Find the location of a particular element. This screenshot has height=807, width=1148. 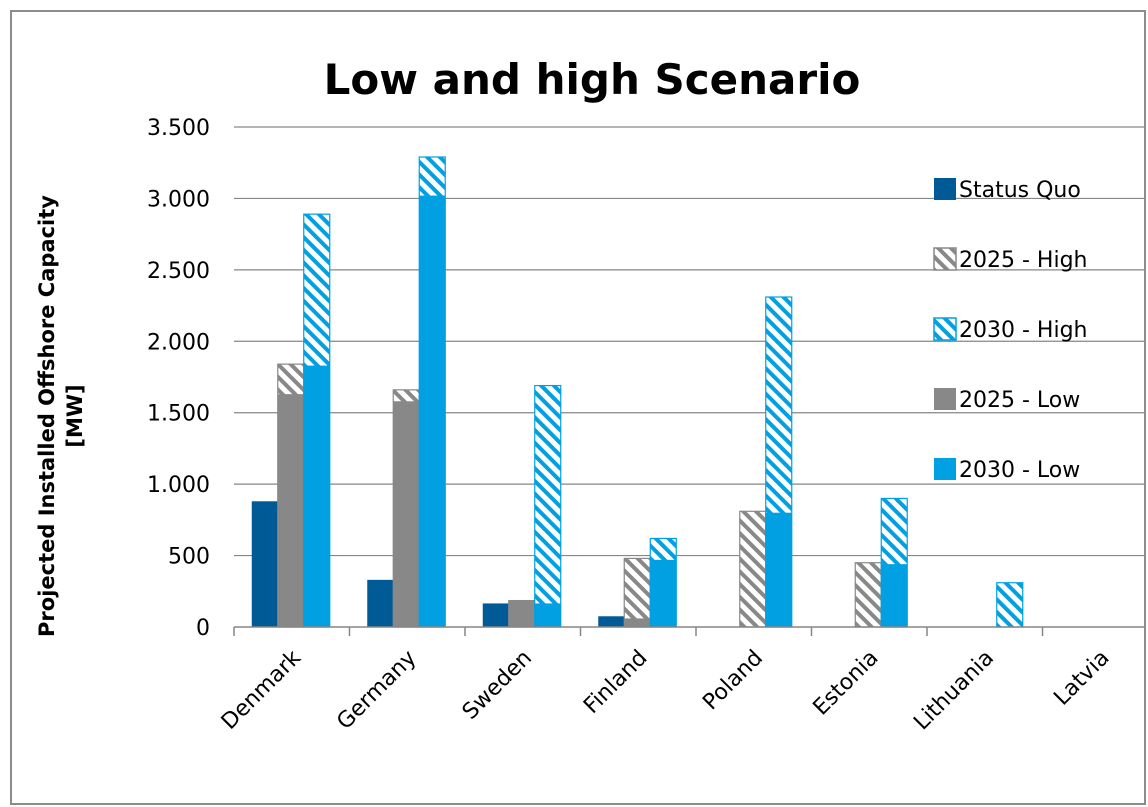

y-tick-label: 2.500 is located at coordinates (178, 271).